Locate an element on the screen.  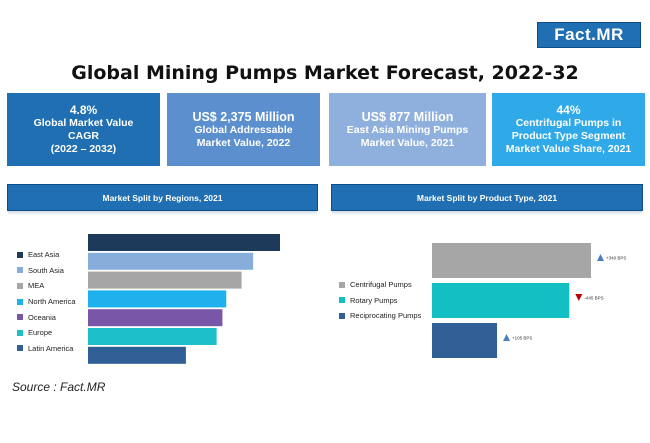
legend-item: North America is located at coordinates (46, 302).